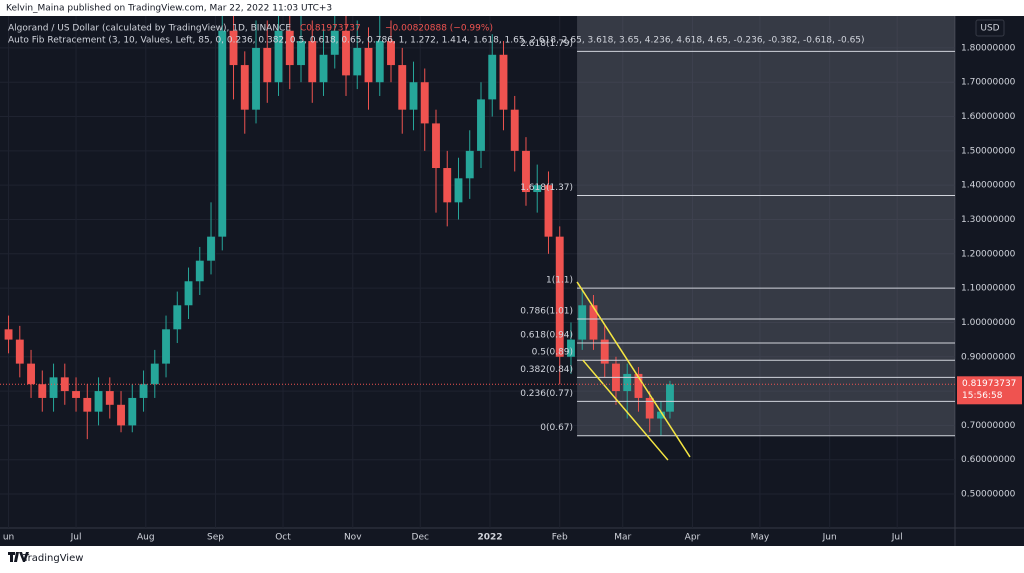 Image resolution: width=1024 pixels, height=573 pixels. Describe the element at coordinates (622, 538) in the screenshot. I see `x-tick-label: Mar` at that location.